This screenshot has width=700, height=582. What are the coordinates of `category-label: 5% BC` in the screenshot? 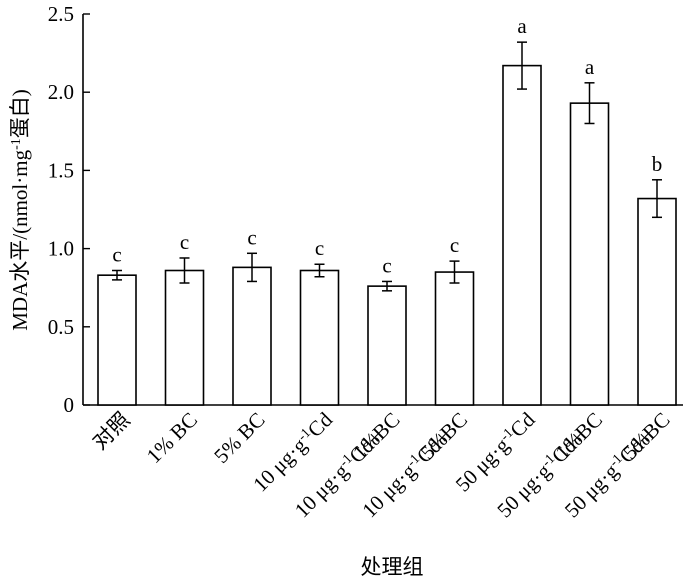 It's located at (239, 438).